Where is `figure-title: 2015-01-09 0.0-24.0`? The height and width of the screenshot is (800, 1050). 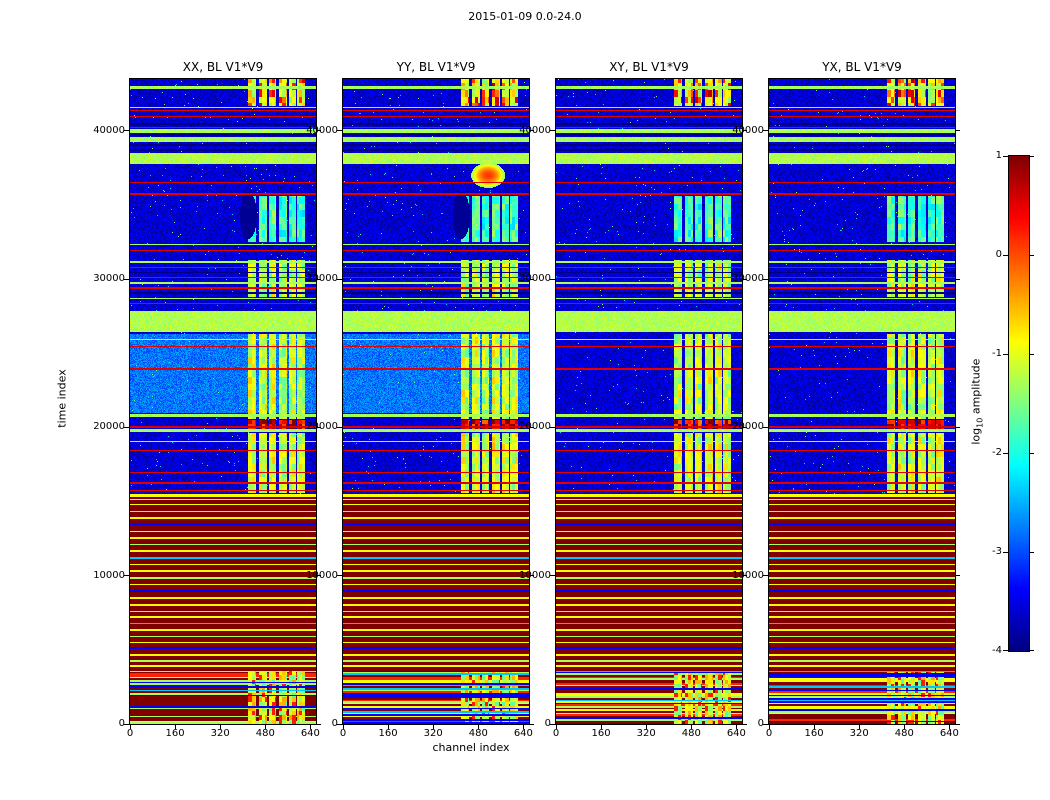
figure-title: 2015-01-09 0.0-24.0 is located at coordinates (525, 16).